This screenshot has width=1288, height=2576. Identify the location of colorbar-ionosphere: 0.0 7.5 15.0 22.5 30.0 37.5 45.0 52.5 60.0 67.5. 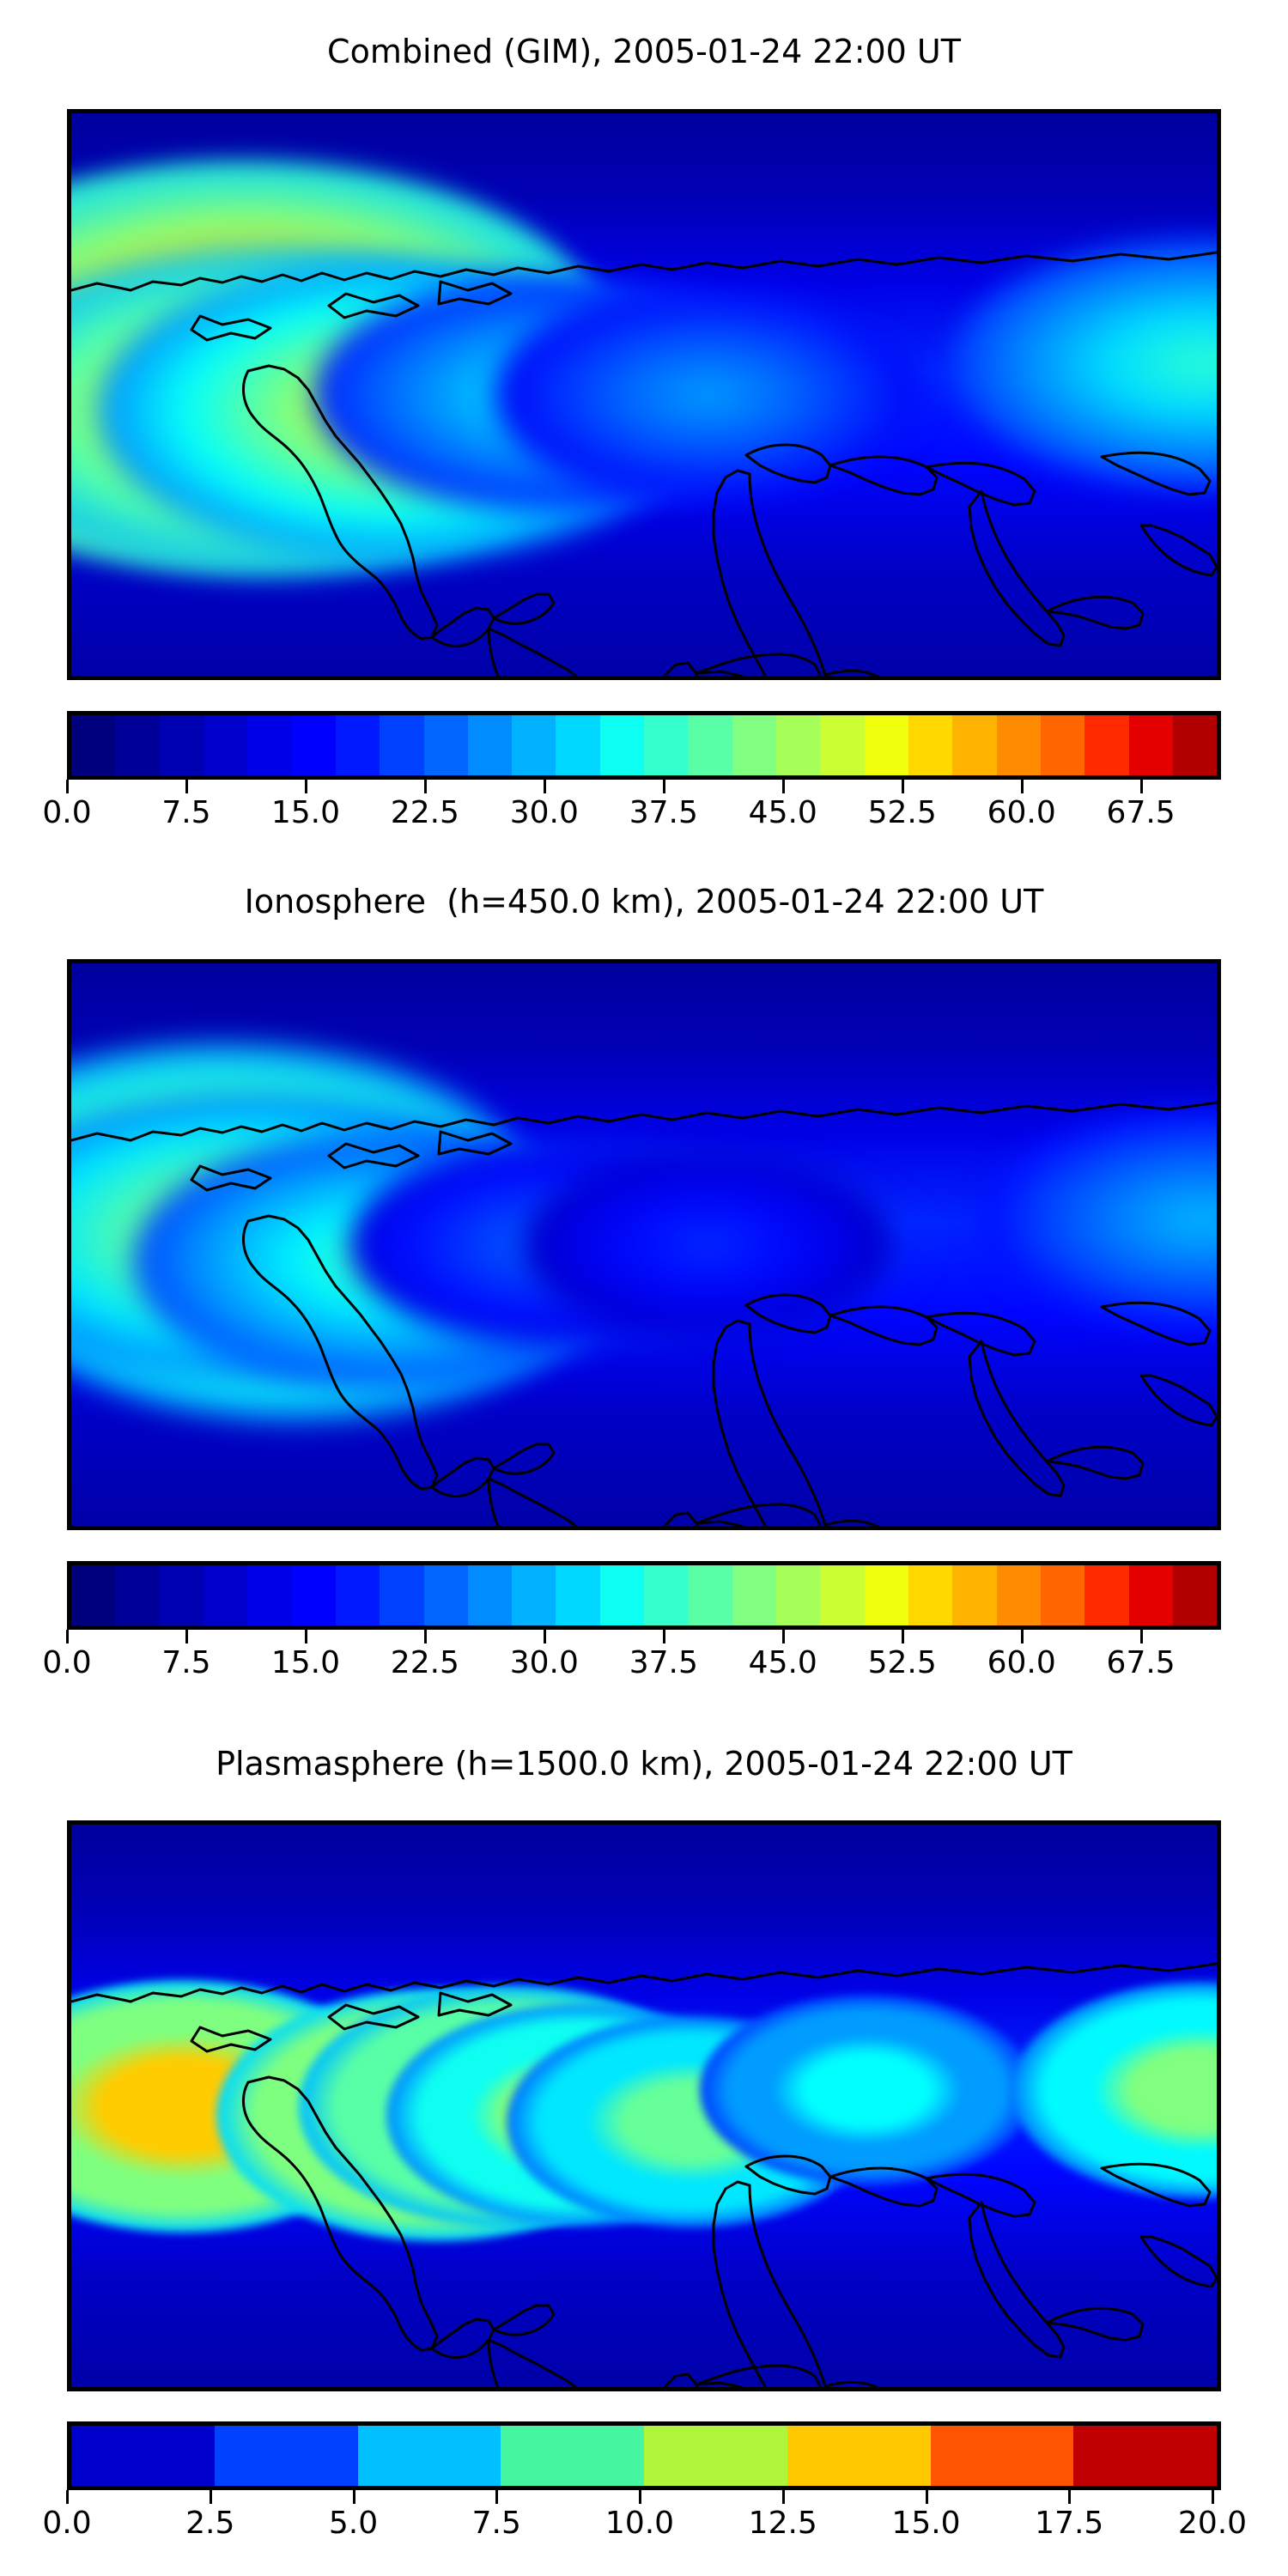
(631, 1623).